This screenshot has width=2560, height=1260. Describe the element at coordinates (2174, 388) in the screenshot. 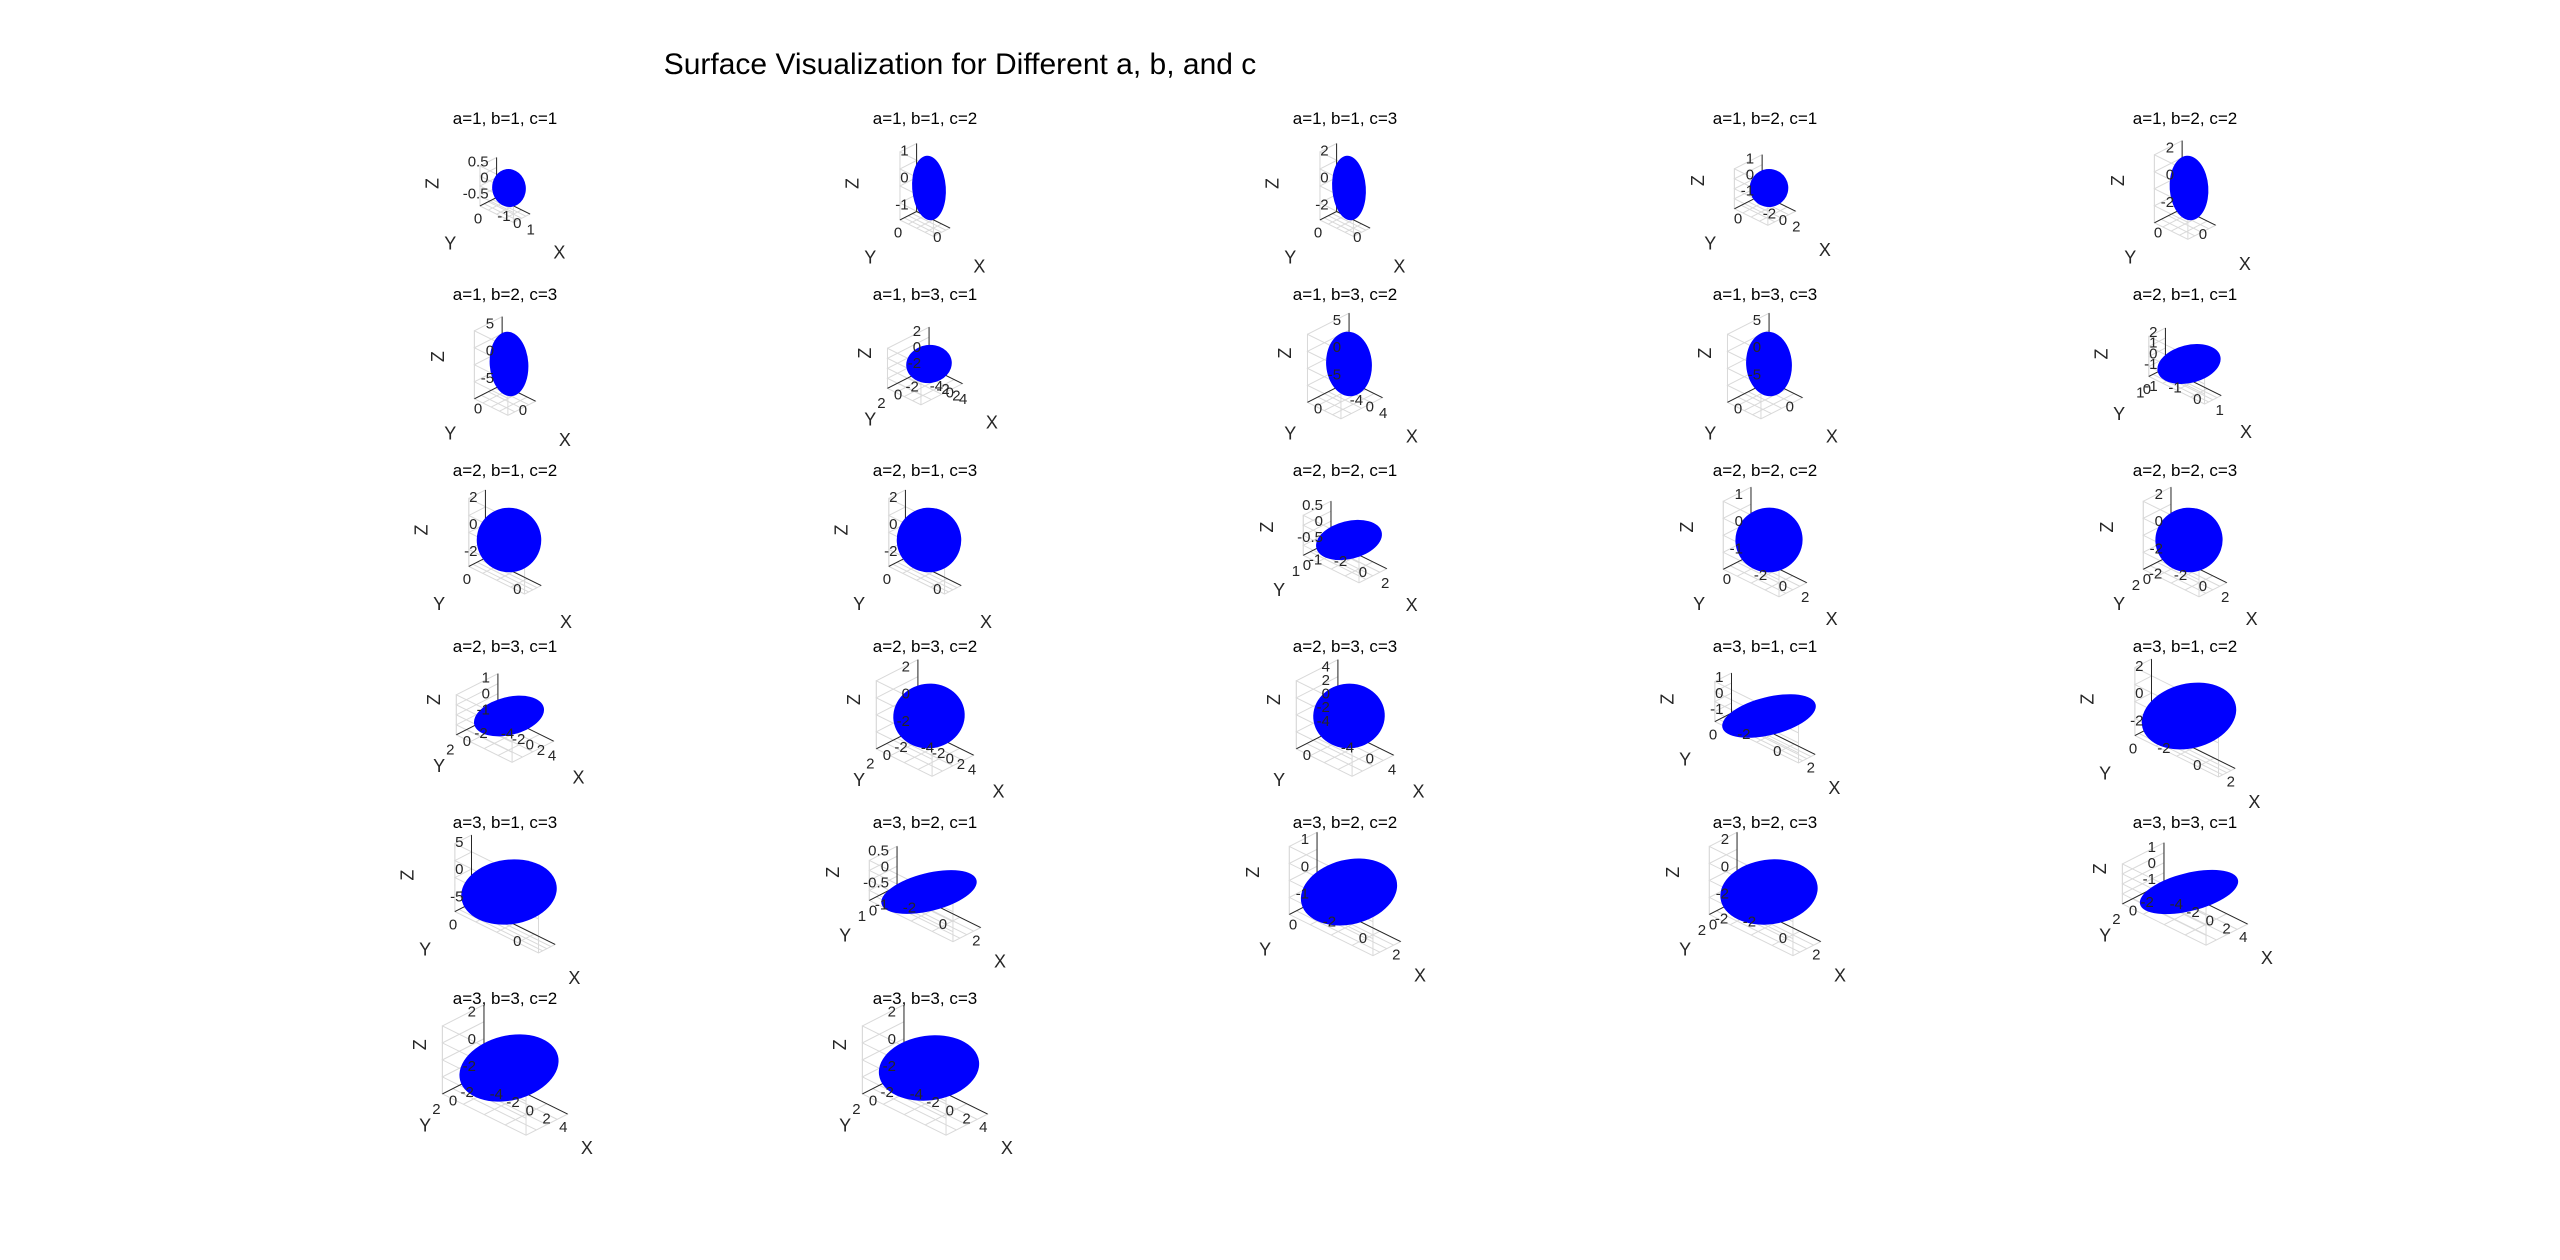

I see `x-tick-label: -1` at that location.